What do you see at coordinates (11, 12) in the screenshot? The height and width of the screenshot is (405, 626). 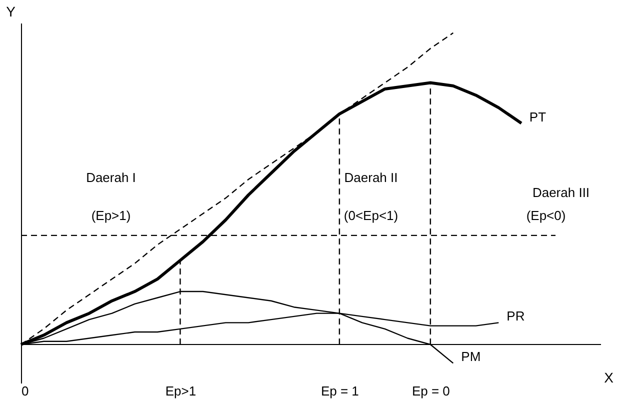 I see `y-axis-title: Y` at bounding box center [11, 12].